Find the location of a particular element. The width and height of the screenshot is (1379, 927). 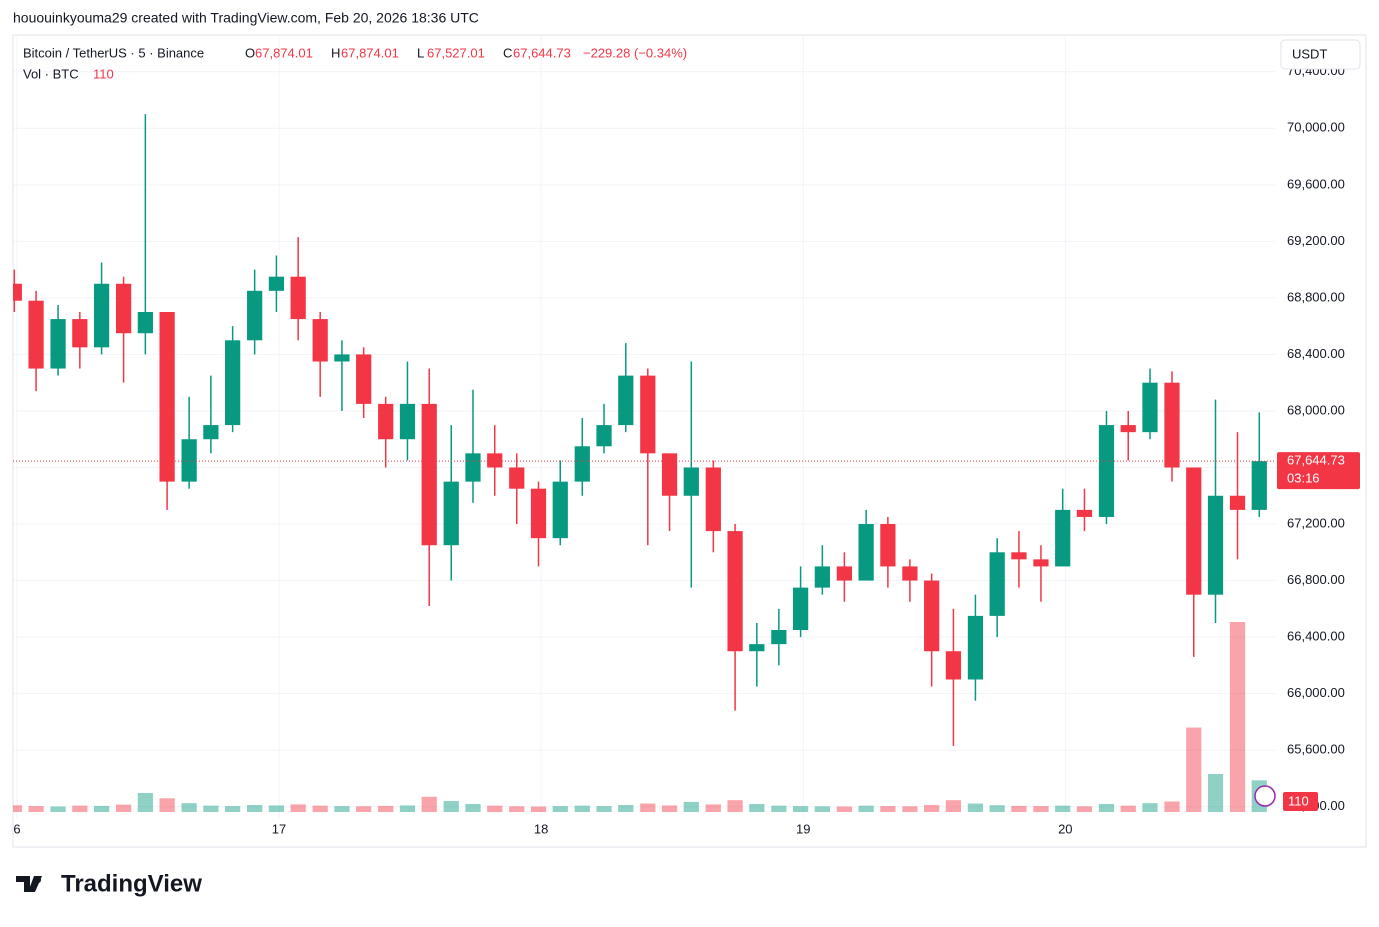

x-tick-label: 17 is located at coordinates (279, 828).